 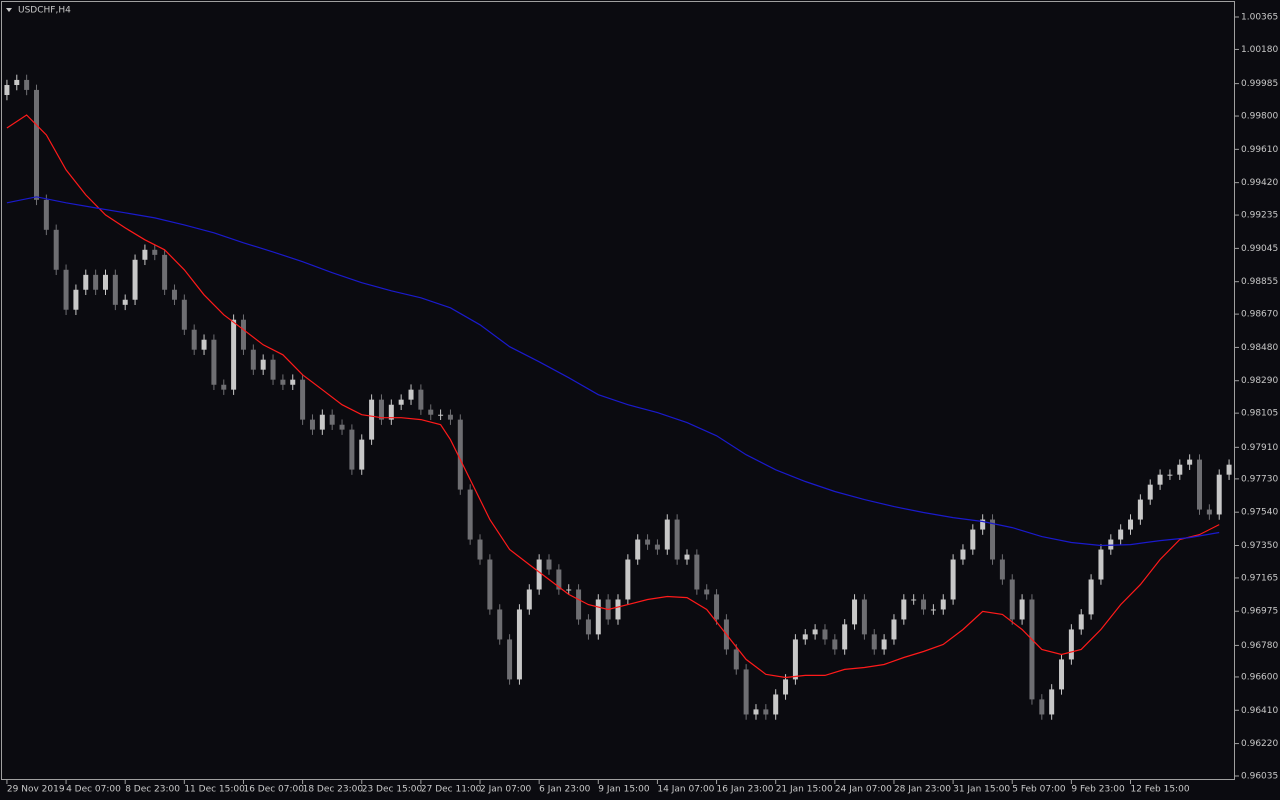 I want to click on y-tick-label: 0.97165, so click(x=1259, y=578).